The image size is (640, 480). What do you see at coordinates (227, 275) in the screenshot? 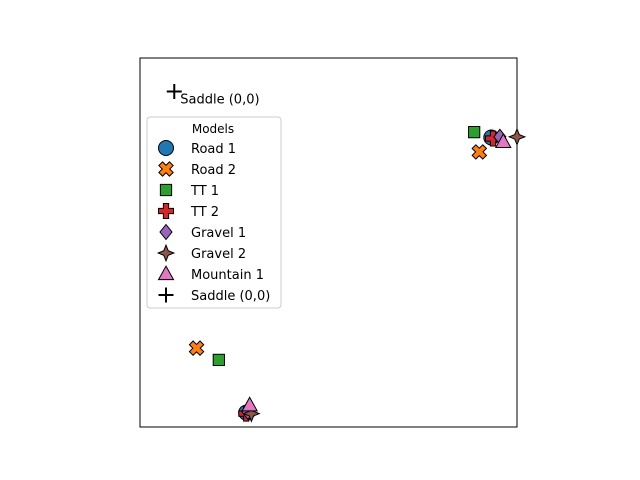
I see `legend-label-mountain-1: Mountain 1` at bounding box center [227, 275].